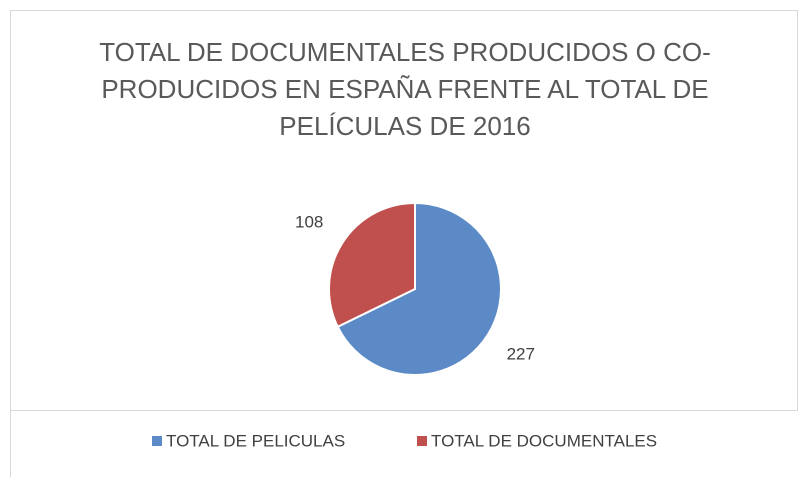  I want to click on legend-label: TOTAL DE DOCUMENTALES, so click(544, 440).